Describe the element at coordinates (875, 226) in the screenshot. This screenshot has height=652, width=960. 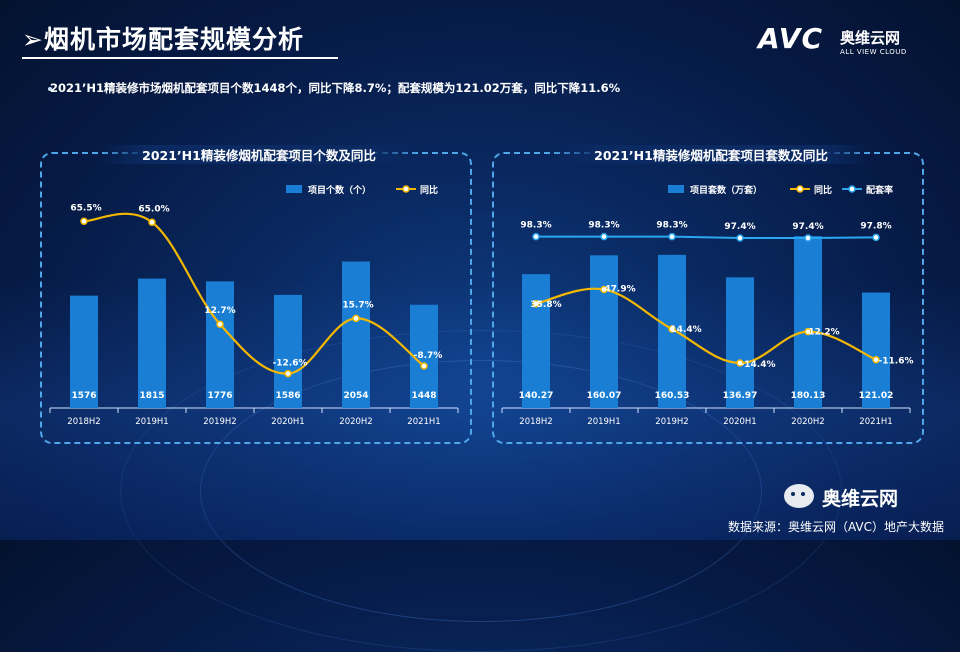
I see `rate-label: 97.8%` at that location.